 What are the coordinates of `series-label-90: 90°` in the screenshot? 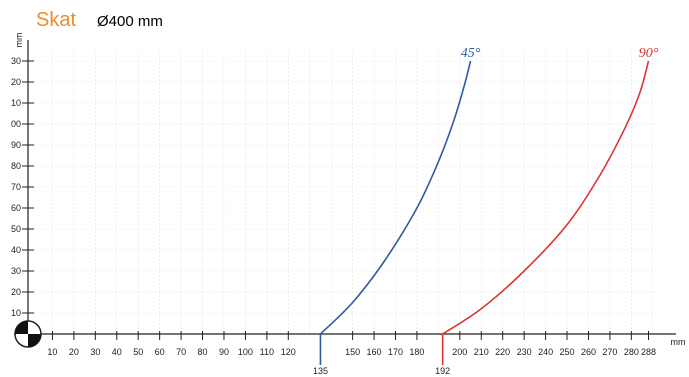 It's located at (649, 53).